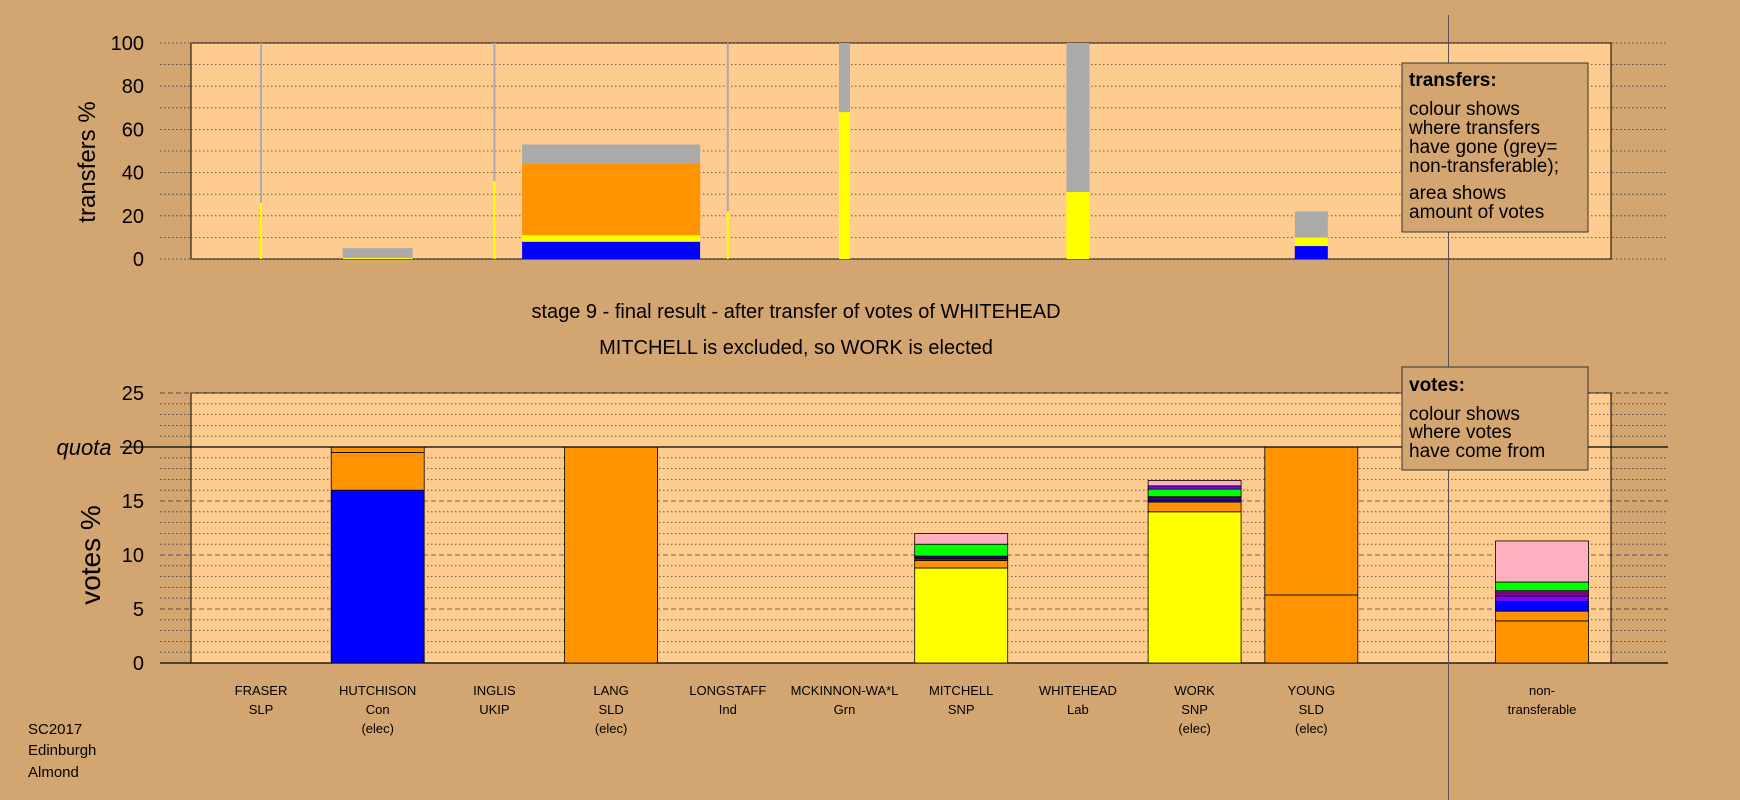 The width and height of the screenshot is (1740, 800). I want to click on votes-y-tick-label: 0, so click(138, 664).